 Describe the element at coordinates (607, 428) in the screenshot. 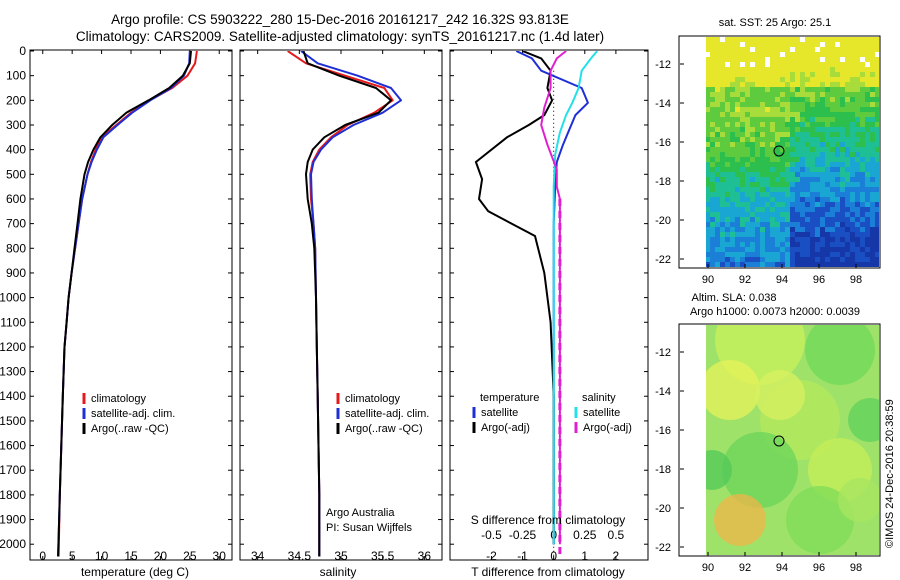

I see `difference-legend-label: Argo(-adj)` at that location.